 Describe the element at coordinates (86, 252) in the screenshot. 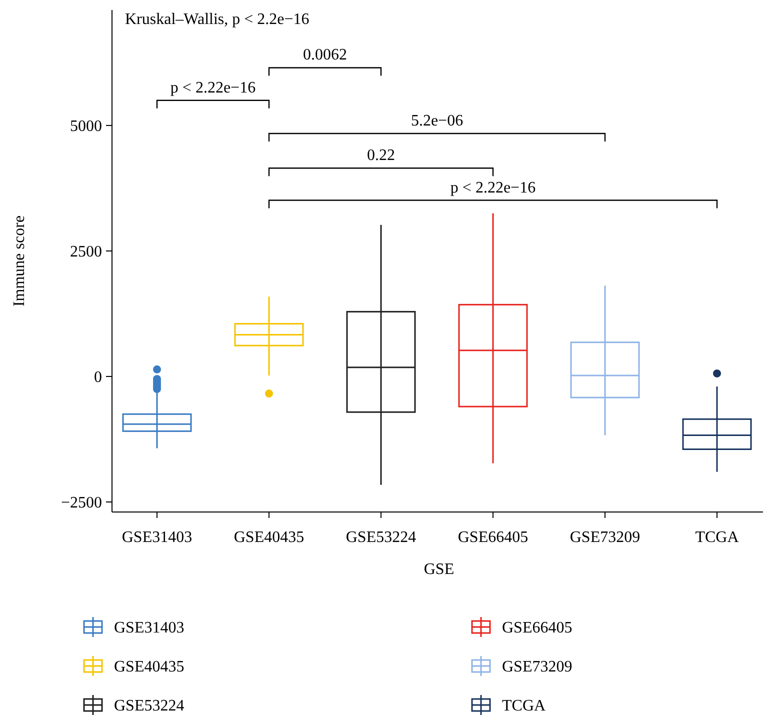

I see `y-tick-label: 2500` at that location.